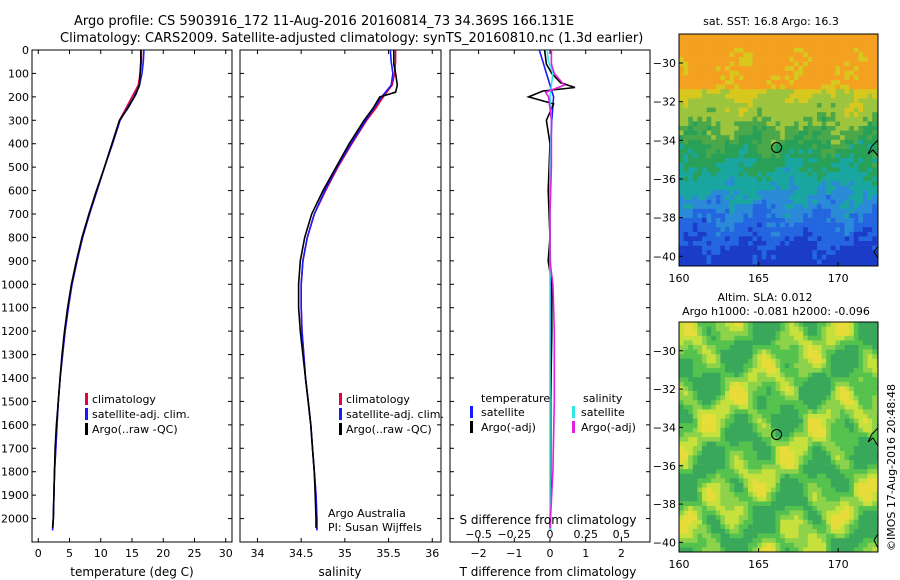 The image size is (900, 580). Describe the element at coordinates (18, 214) in the screenshot. I see `y-tick-label: 700` at that location.